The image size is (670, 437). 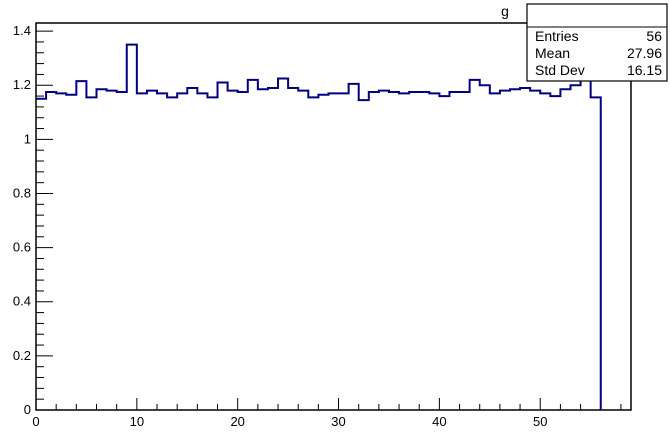 I want to click on stats-stddev-value: 16.15, so click(x=644, y=70).